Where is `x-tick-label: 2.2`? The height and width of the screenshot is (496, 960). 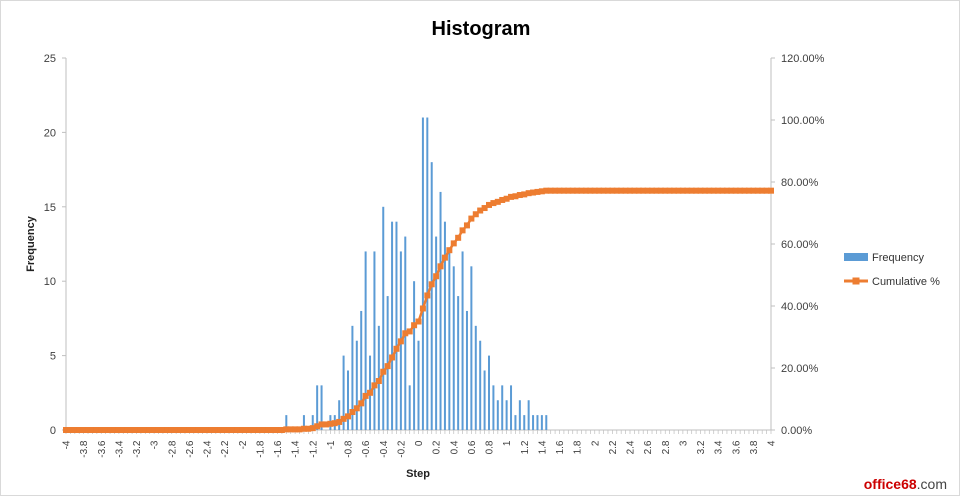
x-tick-label: 2.2 is located at coordinates (613, 447).